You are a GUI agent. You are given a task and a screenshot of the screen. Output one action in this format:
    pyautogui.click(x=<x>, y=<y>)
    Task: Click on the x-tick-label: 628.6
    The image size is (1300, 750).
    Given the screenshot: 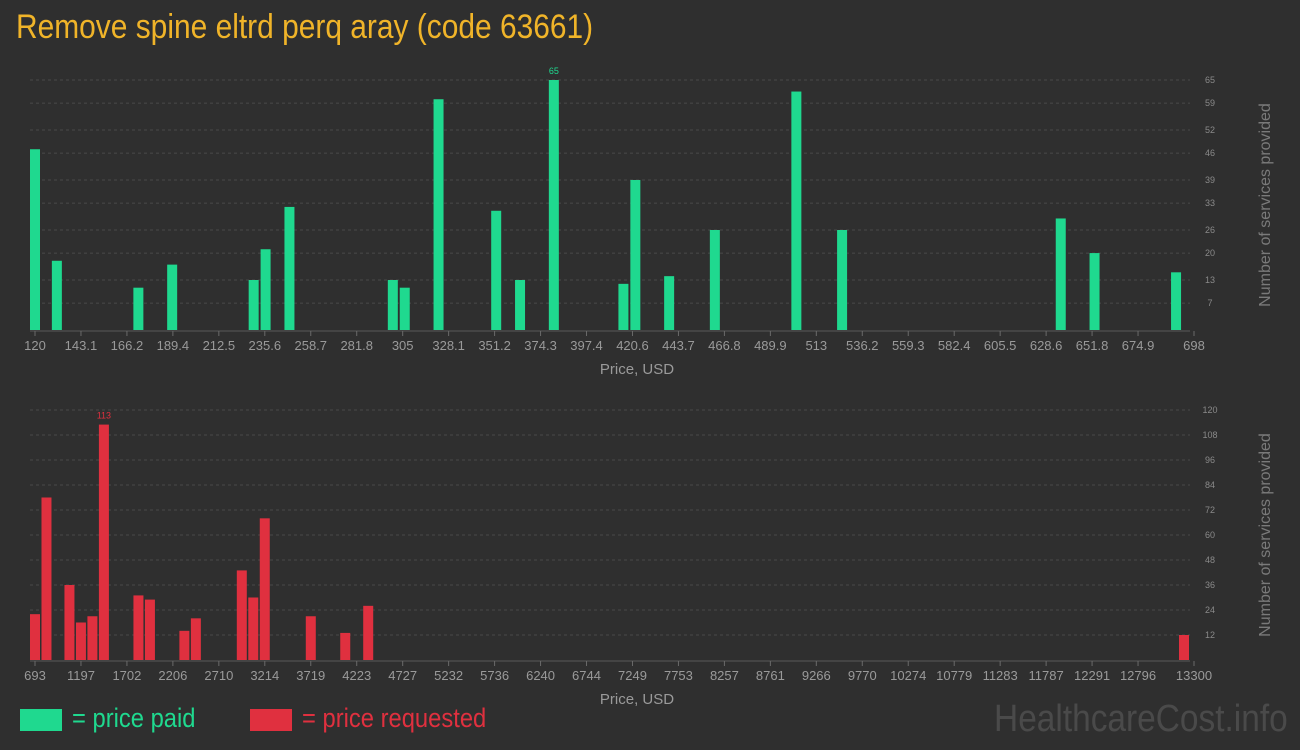 What is the action you would take?
    pyautogui.click(x=1046, y=345)
    